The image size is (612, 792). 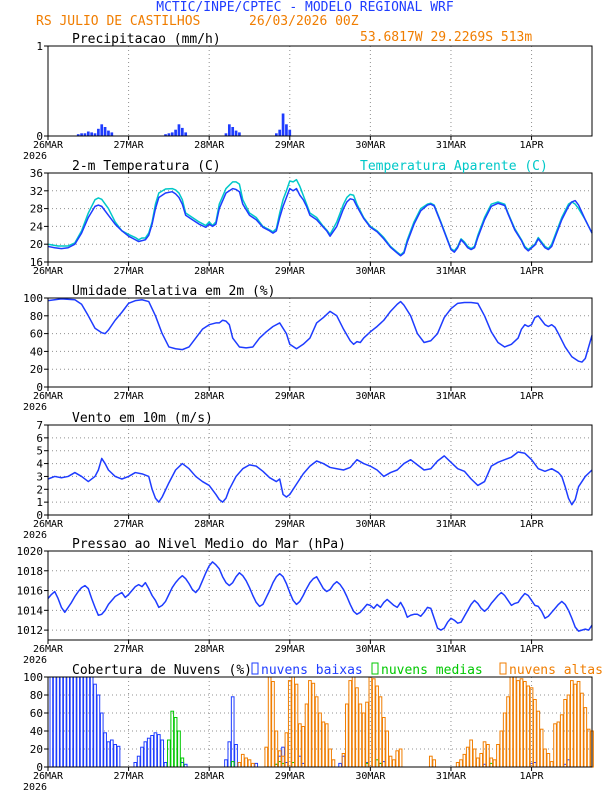 What do you see at coordinates (118, 21) in the screenshot?
I see `header-location: RS JULIO DE CASTILHOS` at bounding box center [118, 21].